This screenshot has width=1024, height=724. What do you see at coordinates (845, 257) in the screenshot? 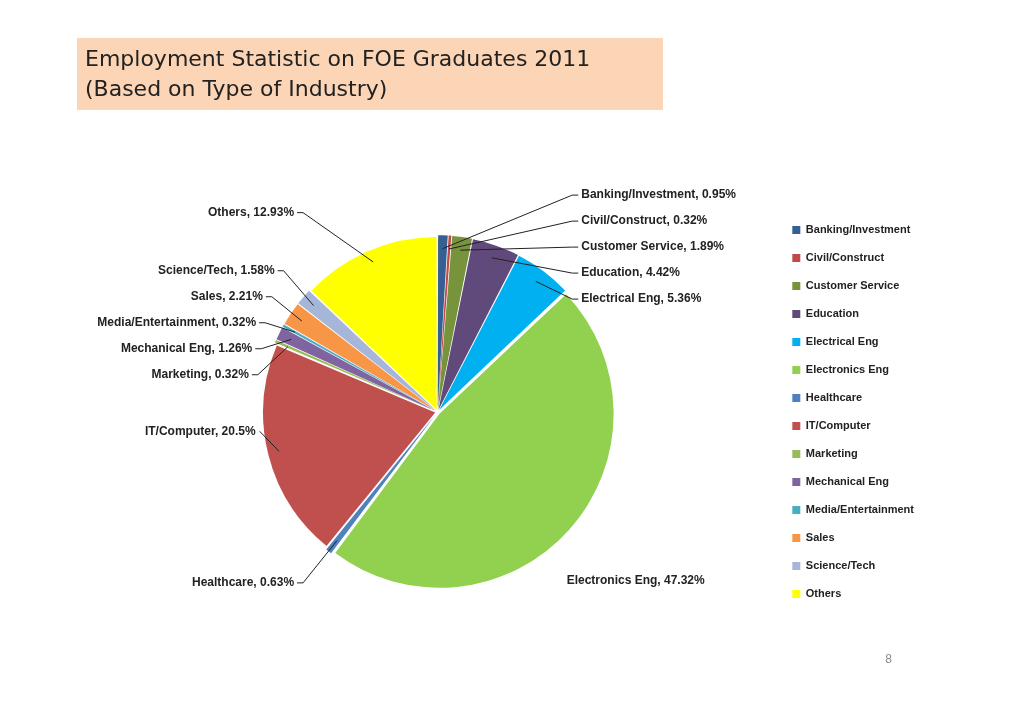
I see `legend-label: Civil/Construct` at bounding box center [845, 257].